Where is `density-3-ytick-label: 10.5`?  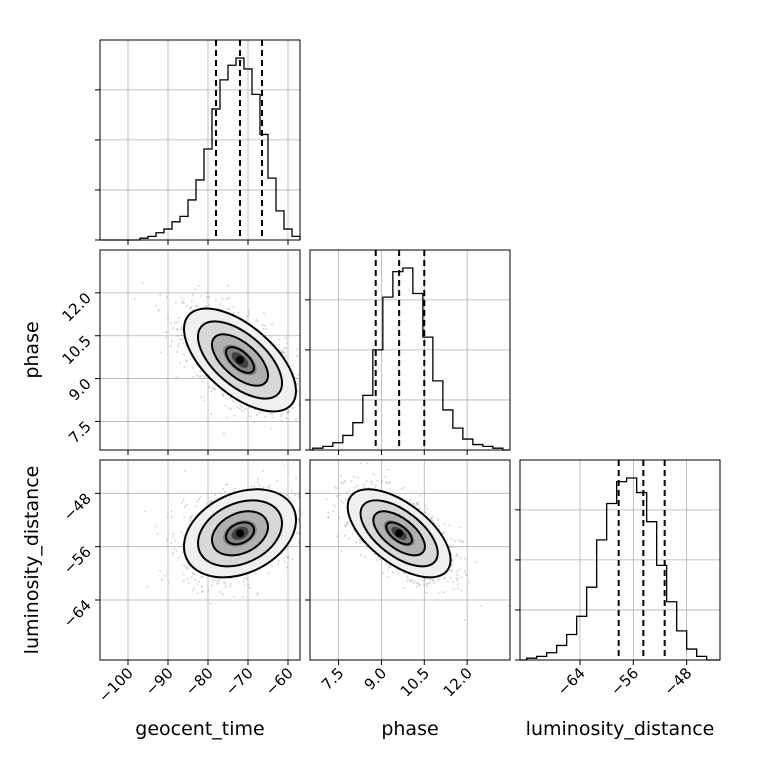
density-3-ytick-label: 10.5 is located at coordinates (76, 350).